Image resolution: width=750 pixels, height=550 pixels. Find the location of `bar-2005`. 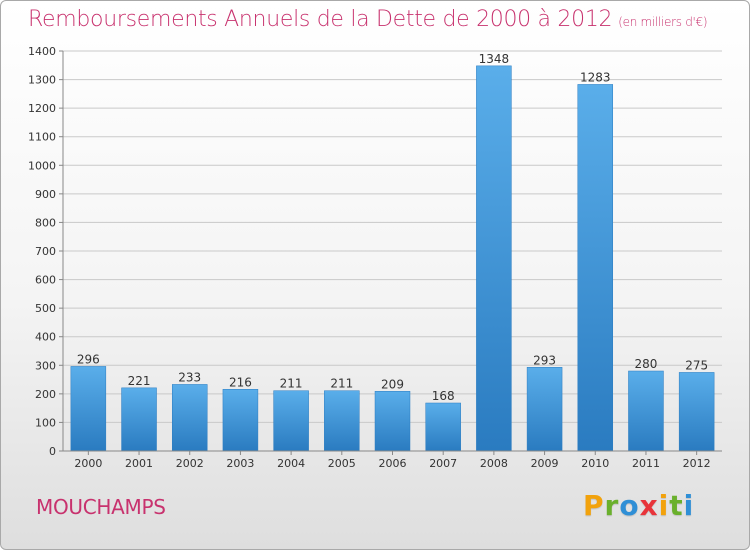

bar-2005 is located at coordinates (342, 421).